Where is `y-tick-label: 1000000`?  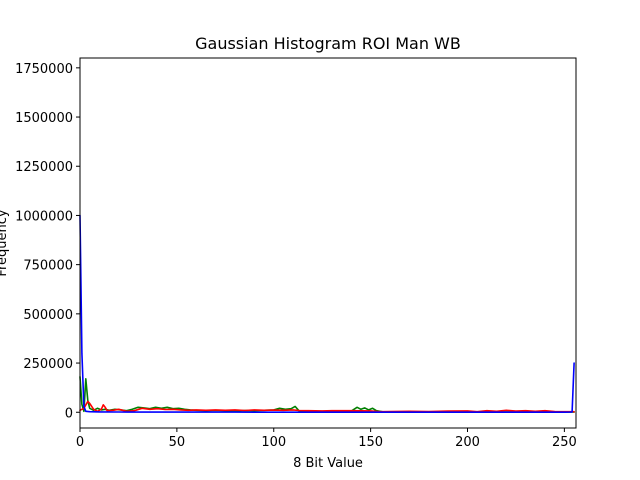
y-tick-label: 1000000 is located at coordinates (44, 216).